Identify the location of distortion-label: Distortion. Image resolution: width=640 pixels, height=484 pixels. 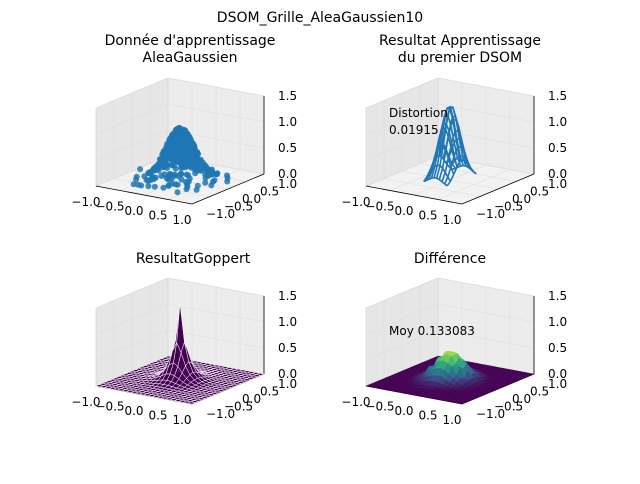
(418, 113).